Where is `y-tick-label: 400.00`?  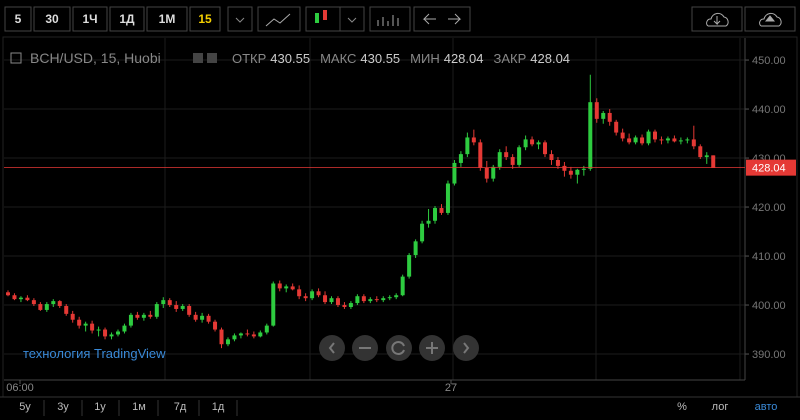 y-tick-label: 400.00 is located at coordinates (769, 306).